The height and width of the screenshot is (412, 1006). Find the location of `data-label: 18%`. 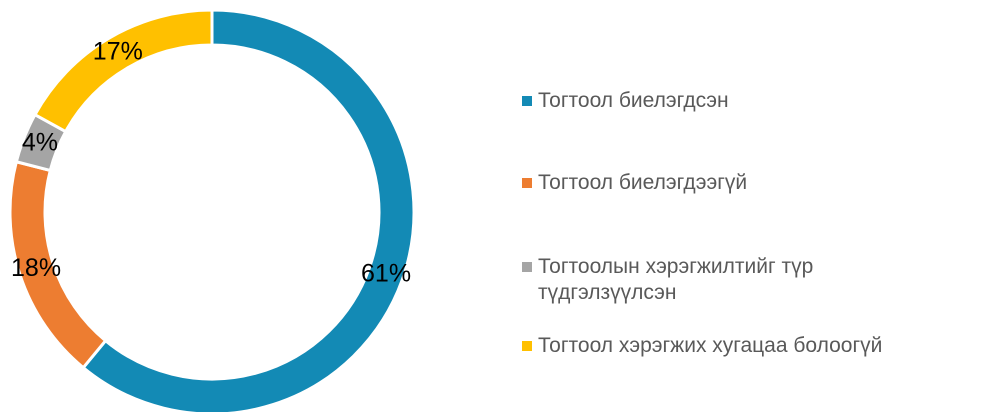

data-label: 18% is located at coordinates (36, 268).